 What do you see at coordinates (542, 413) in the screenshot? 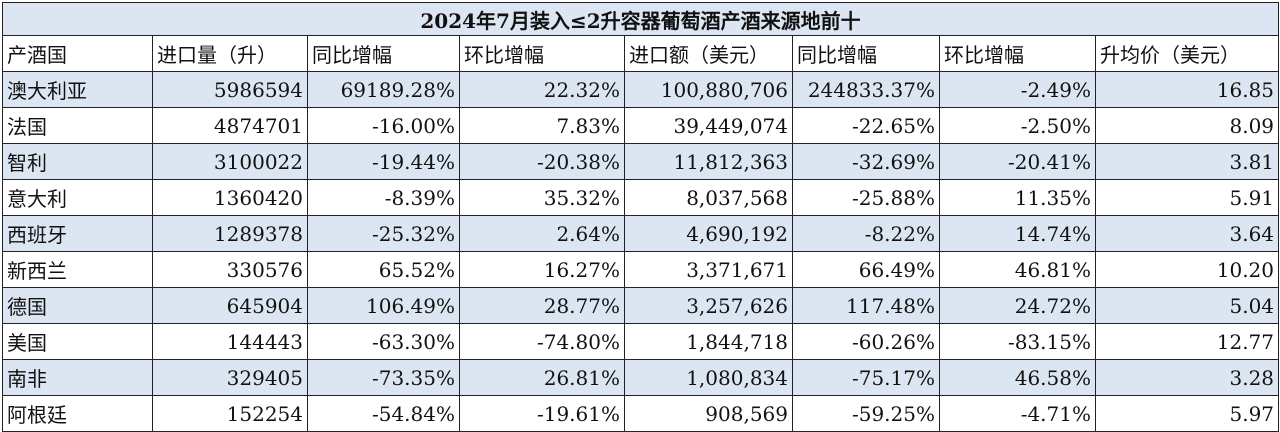
I see `cell-volume-mom: -19.61%` at bounding box center [542, 413].